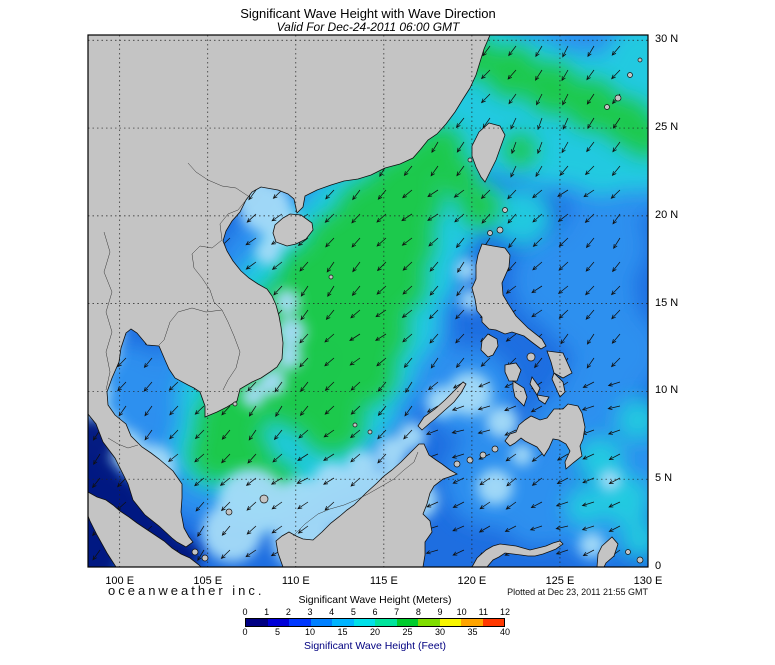  Describe the element at coordinates (577, 592) in the screenshot. I see `plotted-timestamp: Plotted at Dec 23, 2011 21:55 GMT` at that location.